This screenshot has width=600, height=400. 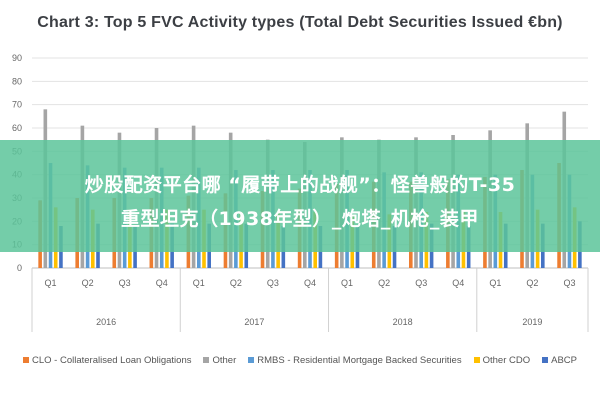 What do you see at coordinates (403, 322) in the screenshot?
I see `year-label: 2018` at bounding box center [403, 322].